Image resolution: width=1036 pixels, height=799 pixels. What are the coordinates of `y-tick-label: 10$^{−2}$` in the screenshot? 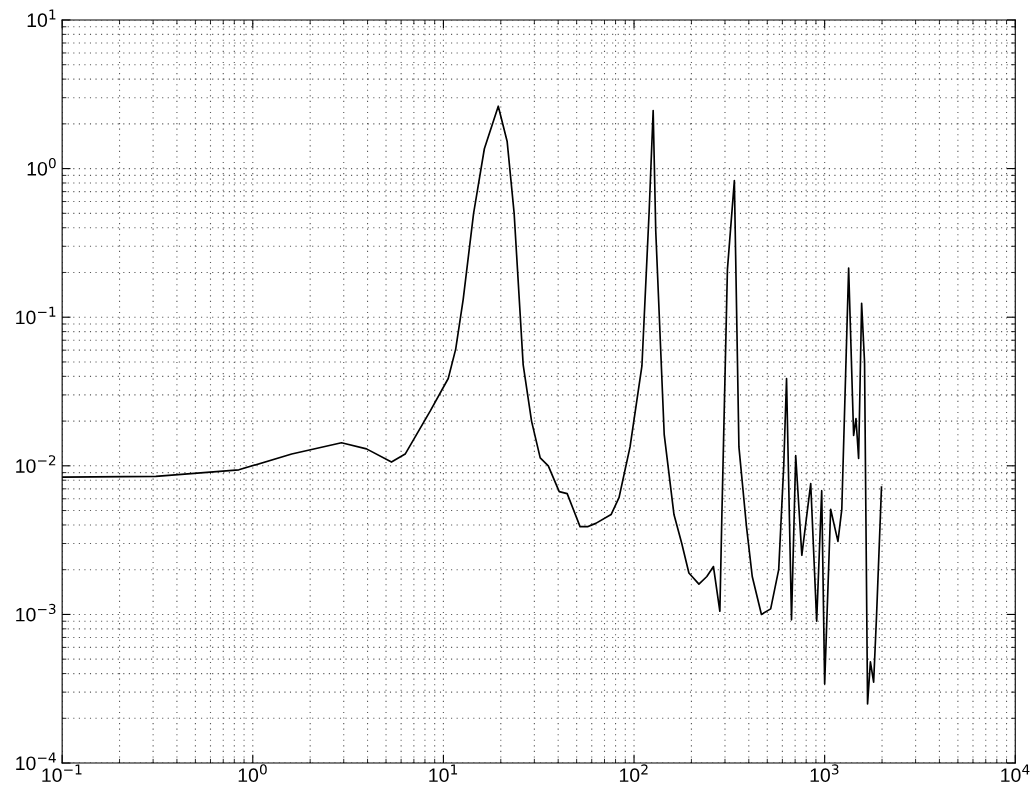 It's located at (36, 464).